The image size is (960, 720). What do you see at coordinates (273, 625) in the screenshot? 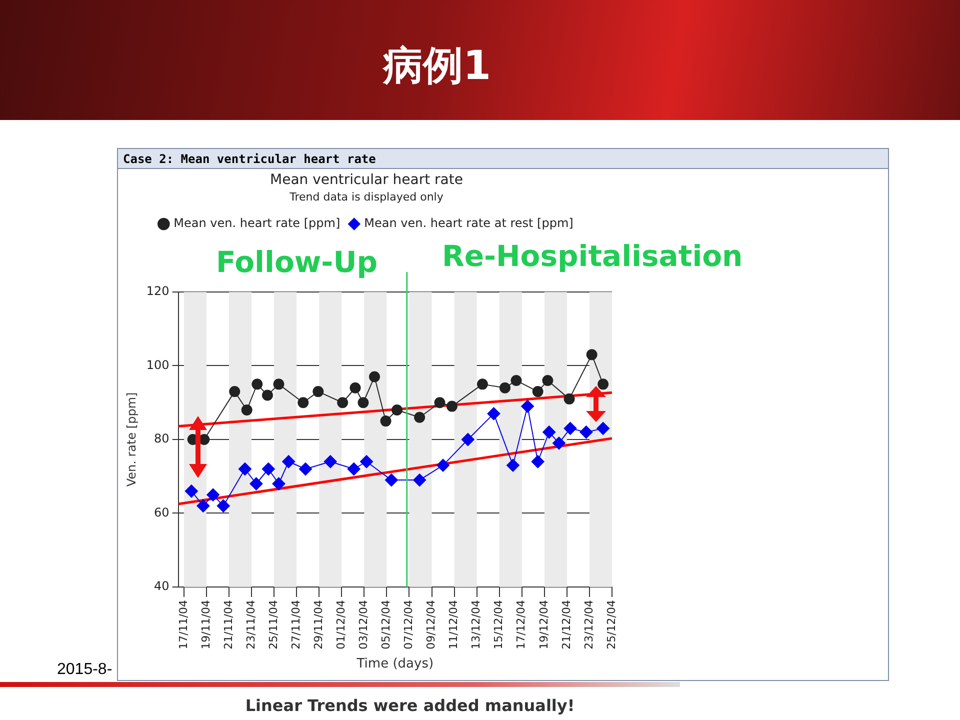
I see `x-tick-label: 25/11/04` at bounding box center [273, 625].